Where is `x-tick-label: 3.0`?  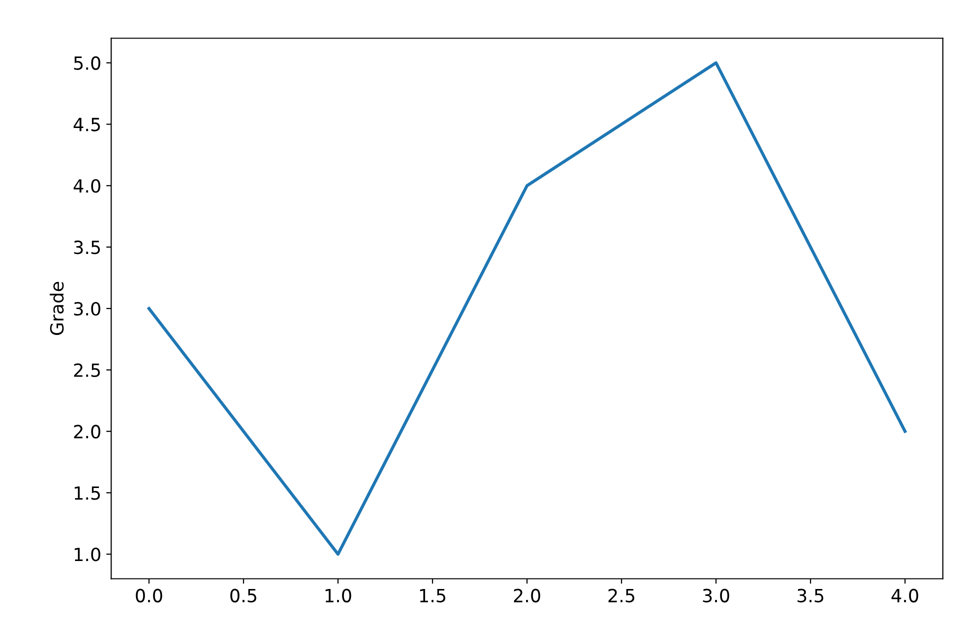 x-tick-label: 3.0 is located at coordinates (716, 595).